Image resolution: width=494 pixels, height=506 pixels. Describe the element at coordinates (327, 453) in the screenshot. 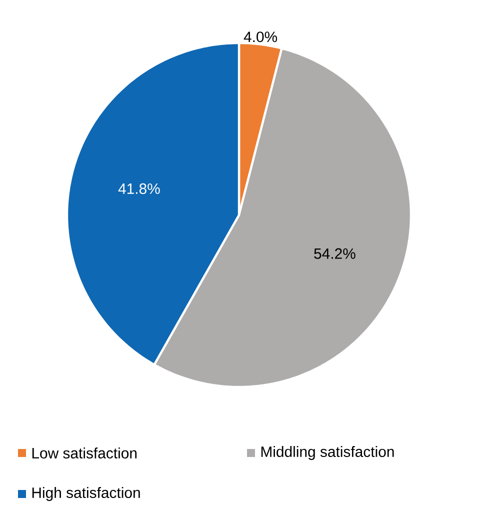

I see `legend-label: Middling satisfaction` at that location.